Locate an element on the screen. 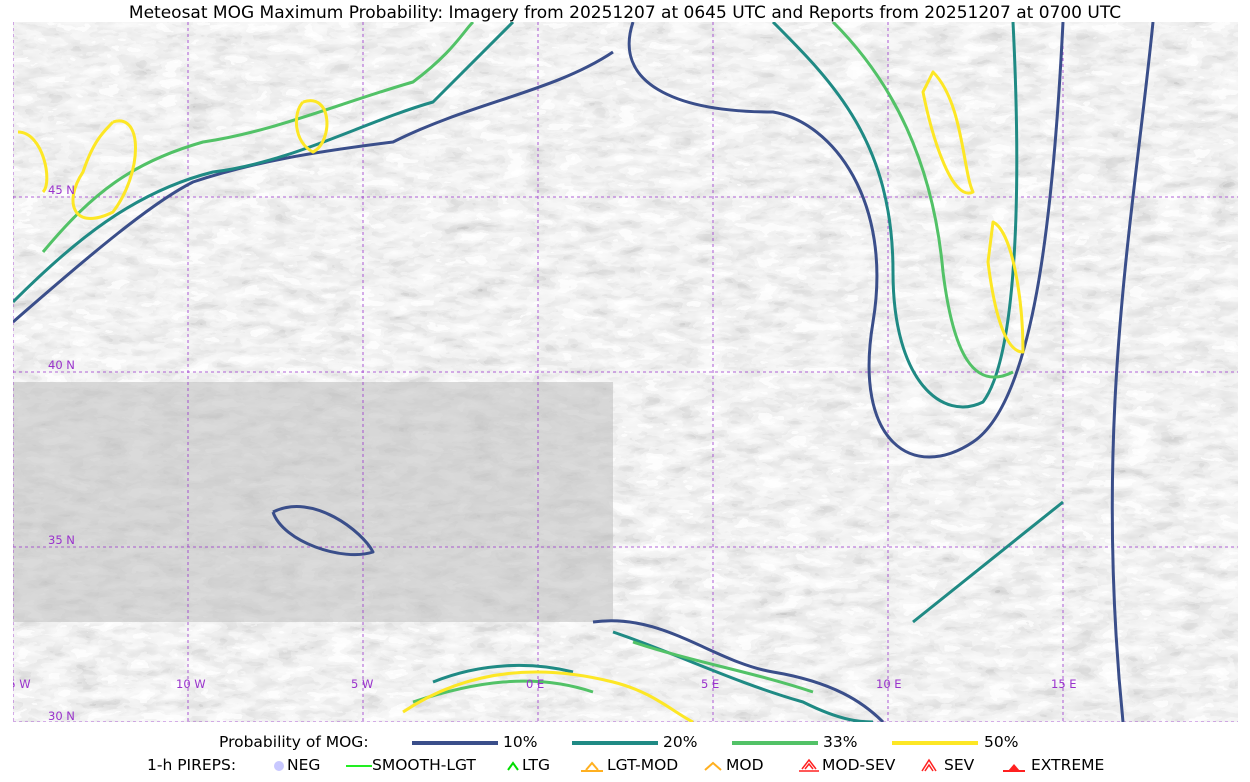 This screenshot has height=782, width=1250. longitude-label: 5 E is located at coordinates (710, 684).